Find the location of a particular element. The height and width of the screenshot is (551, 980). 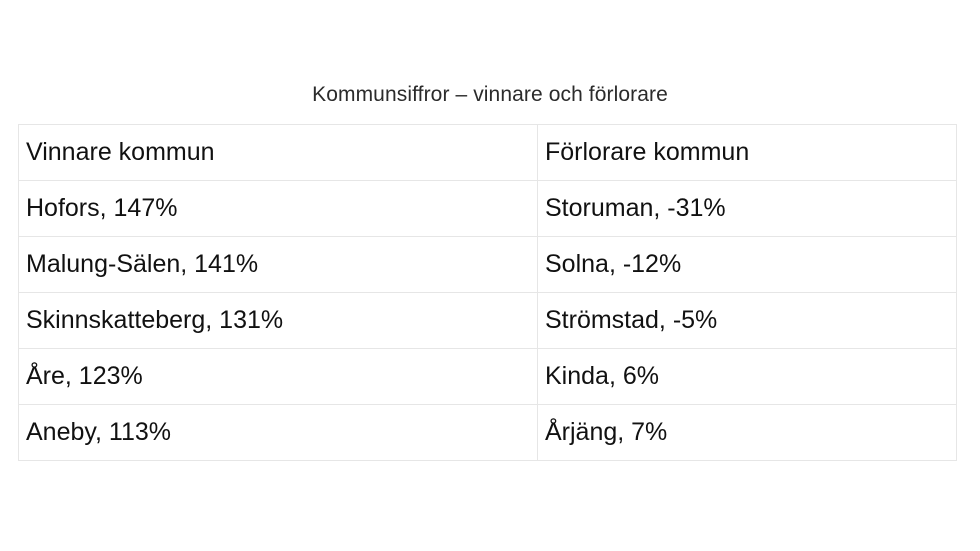

loser-cell: Solna, -12% is located at coordinates (747, 264).